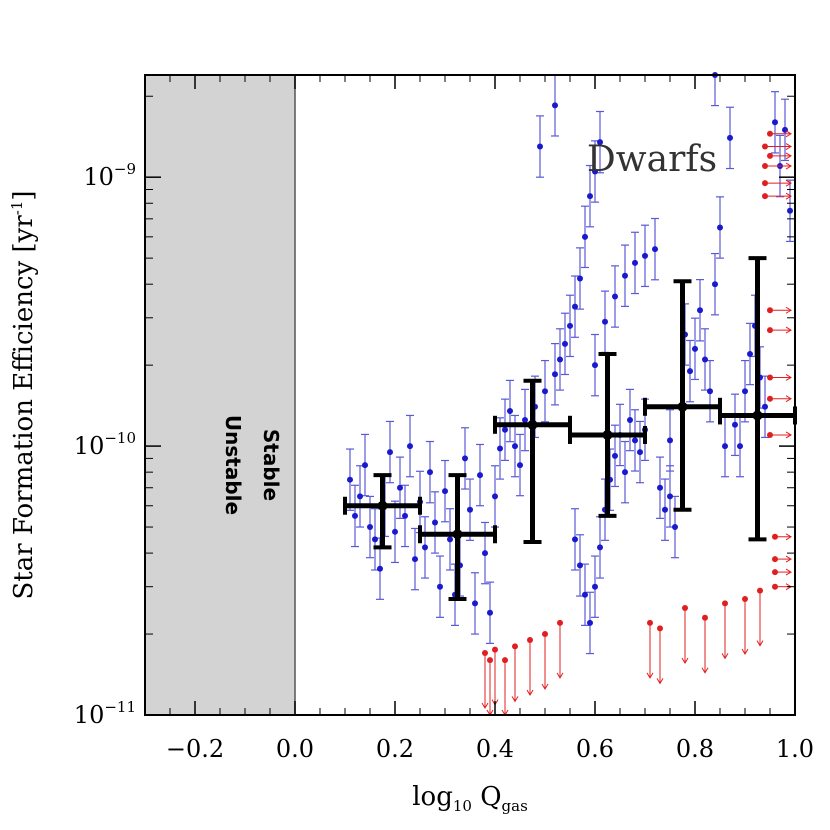 Image resolution: width=830 pixels, height=830 pixels. I want to click on x-tick-label: 0.6, so click(595, 749).